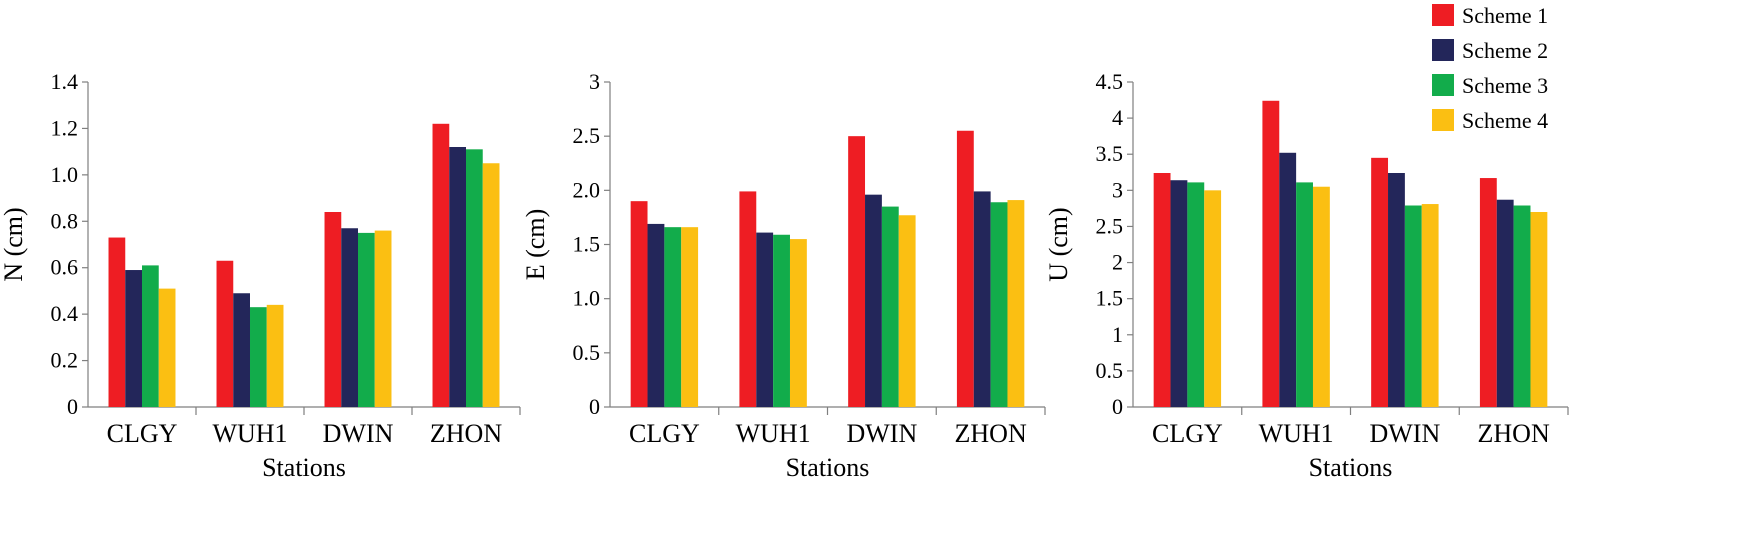 The height and width of the screenshot is (540, 1750). What do you see at coordinates (1110, 153) in the screenshot?
I see `y-tick-label: 3.5` at bounding box center [1110, 153].